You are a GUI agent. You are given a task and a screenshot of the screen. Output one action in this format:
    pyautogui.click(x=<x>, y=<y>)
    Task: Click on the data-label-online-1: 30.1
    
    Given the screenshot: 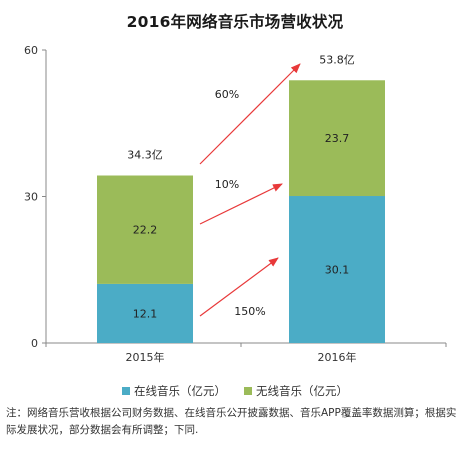 What is the action you would take?
    pyautogui.click(x=337, y=270)
    